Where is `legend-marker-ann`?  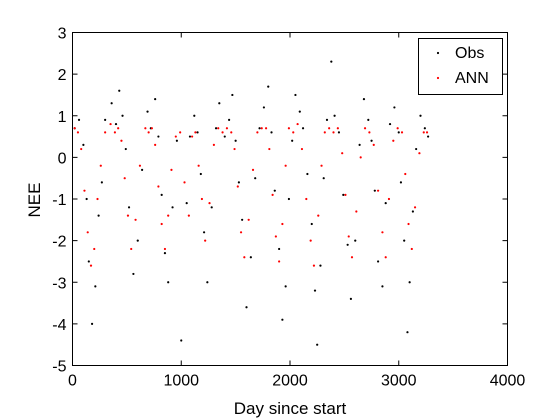 legend-marker-ann is located at coordinates (438, 78).